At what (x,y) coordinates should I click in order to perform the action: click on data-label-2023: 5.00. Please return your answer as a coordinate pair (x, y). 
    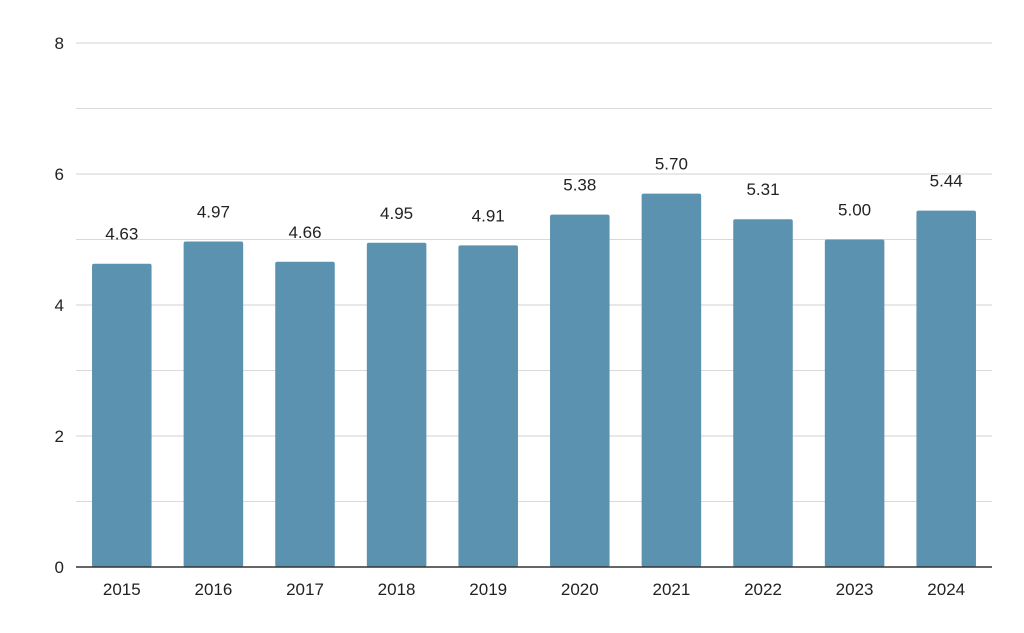
    Looking at the image, I should click on (854, 210).